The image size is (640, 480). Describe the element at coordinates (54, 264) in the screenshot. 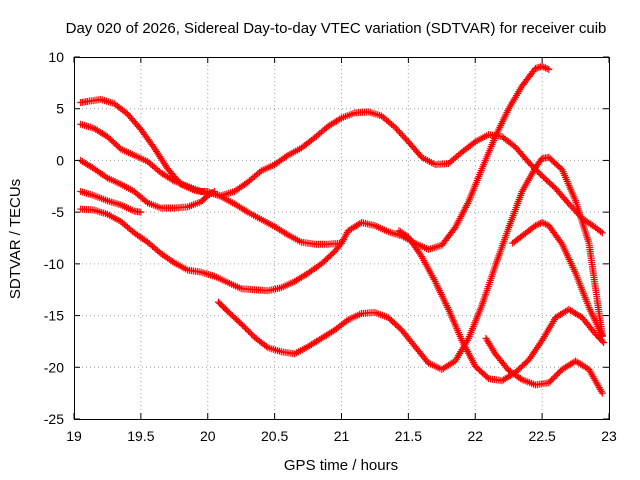

I see `y-tick-label: -10` at that location.